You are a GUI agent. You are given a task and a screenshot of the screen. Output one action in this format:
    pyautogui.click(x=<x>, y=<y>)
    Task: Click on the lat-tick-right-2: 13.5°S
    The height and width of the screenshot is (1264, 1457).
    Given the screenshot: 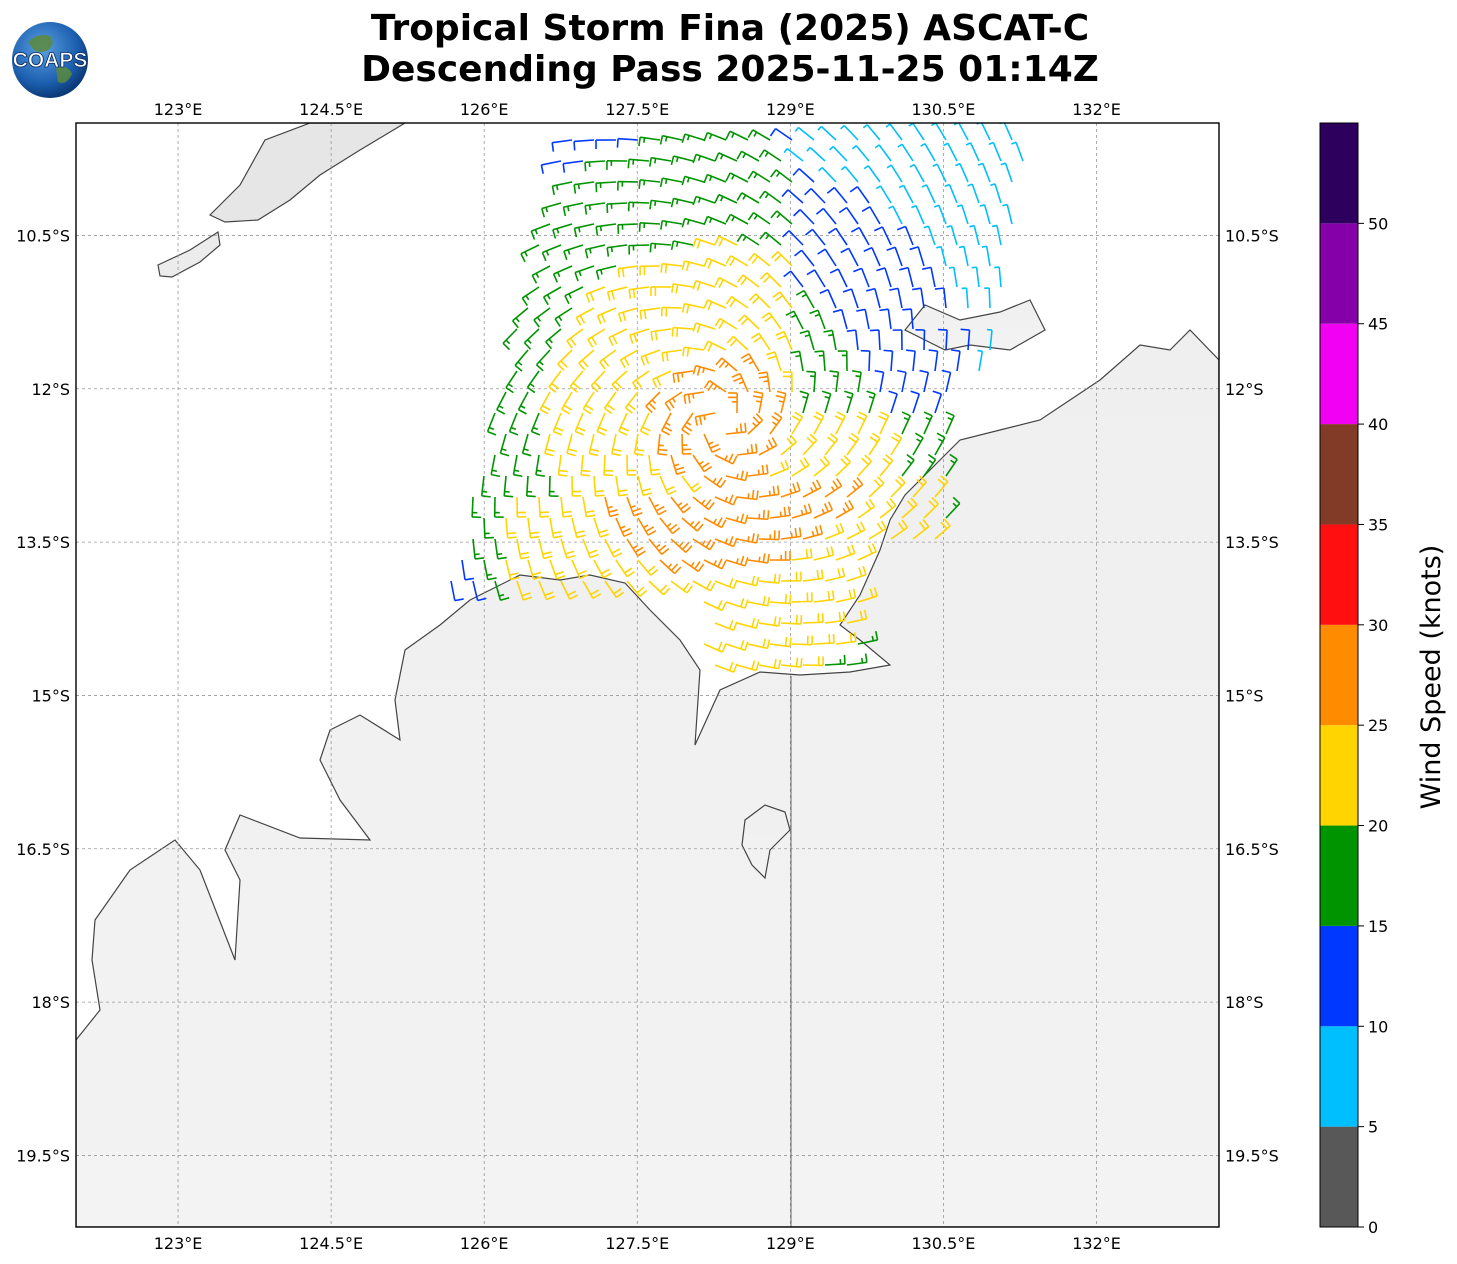 What is the action you would take?
    pyautogui.click(x=1252, y=542)
    